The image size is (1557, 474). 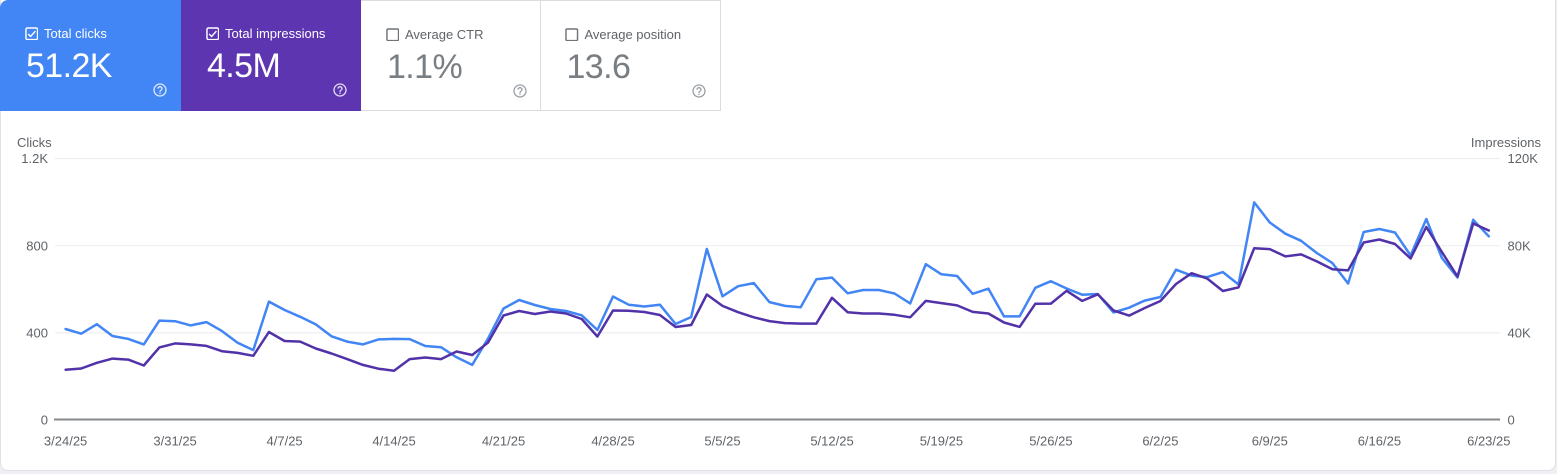 What do you see at coordinates (831, 441) in the screenshot?
I see `svg-text: 5/12/25` at bounding box center [831, 441].